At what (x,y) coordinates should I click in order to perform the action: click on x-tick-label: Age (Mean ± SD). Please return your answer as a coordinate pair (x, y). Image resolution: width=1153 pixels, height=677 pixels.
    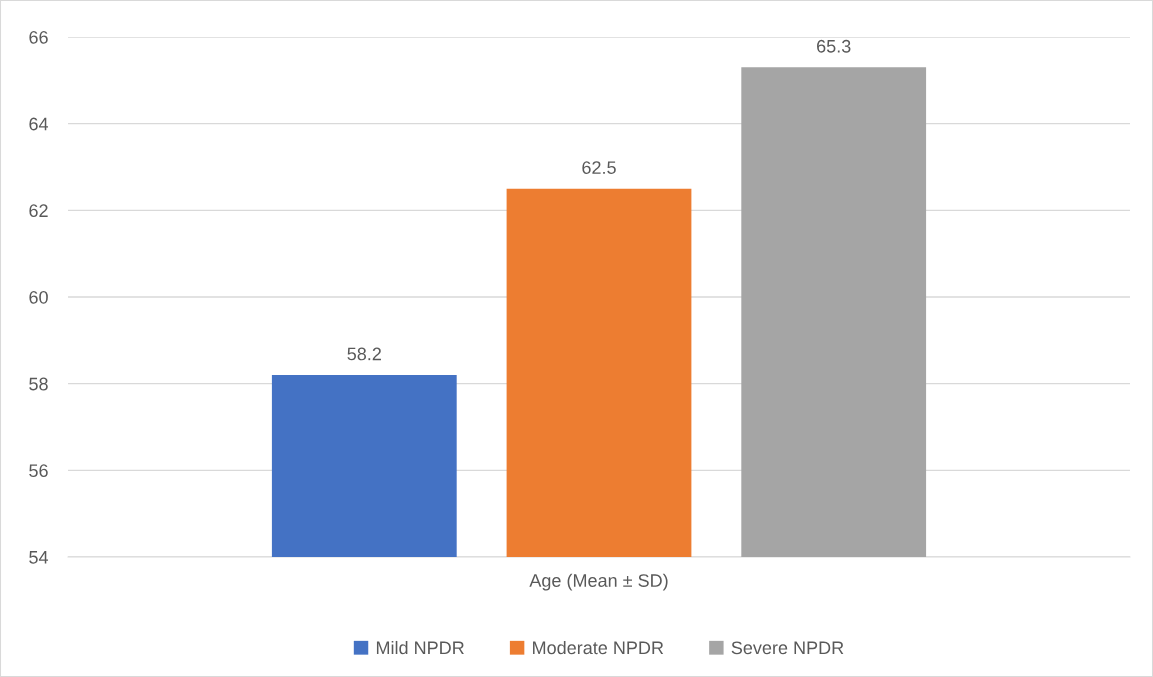
    Looking at the image, I should click on (598, 582).